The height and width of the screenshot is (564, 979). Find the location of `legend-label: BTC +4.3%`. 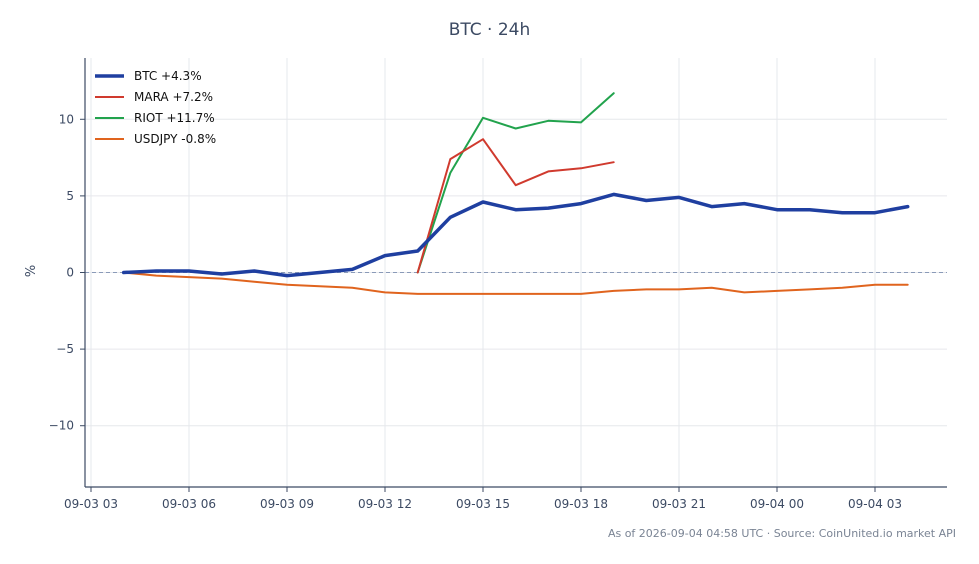

legend-label: BTC +4.3% is located at coordinates (168, 76).